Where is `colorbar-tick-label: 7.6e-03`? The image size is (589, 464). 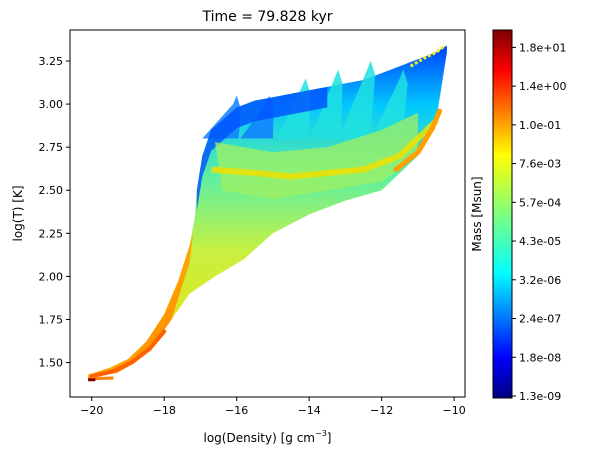 colorbar-tick-label: 7.6e-03 is located at coordinates (540, 164).